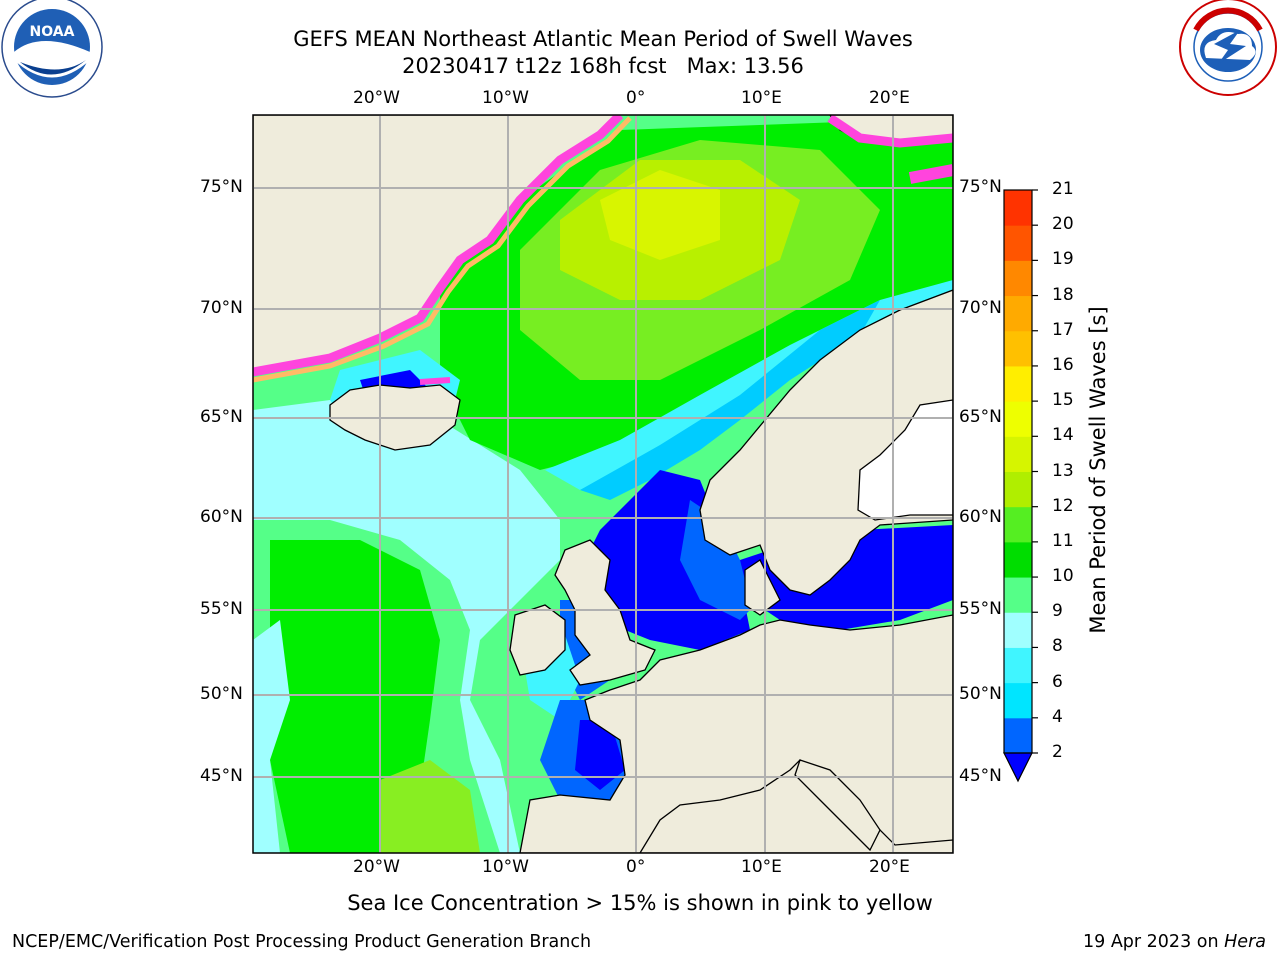 The width and height of the screenshot is (1280, 960). I want to click on colorbar-level-label: 10, so click(1063, 576).